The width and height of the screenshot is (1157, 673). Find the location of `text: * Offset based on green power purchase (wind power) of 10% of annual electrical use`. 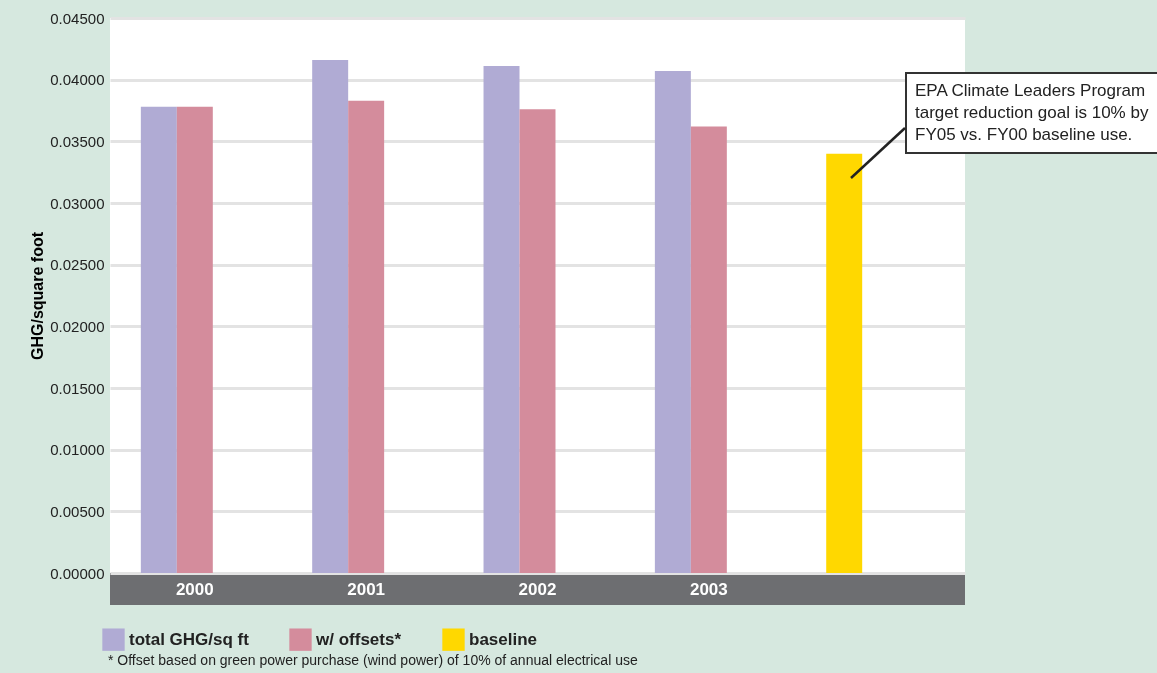

text: * Offset based on green power purchase (wind power) of 10% of annual electrical use is located at coordinates (373, 660).